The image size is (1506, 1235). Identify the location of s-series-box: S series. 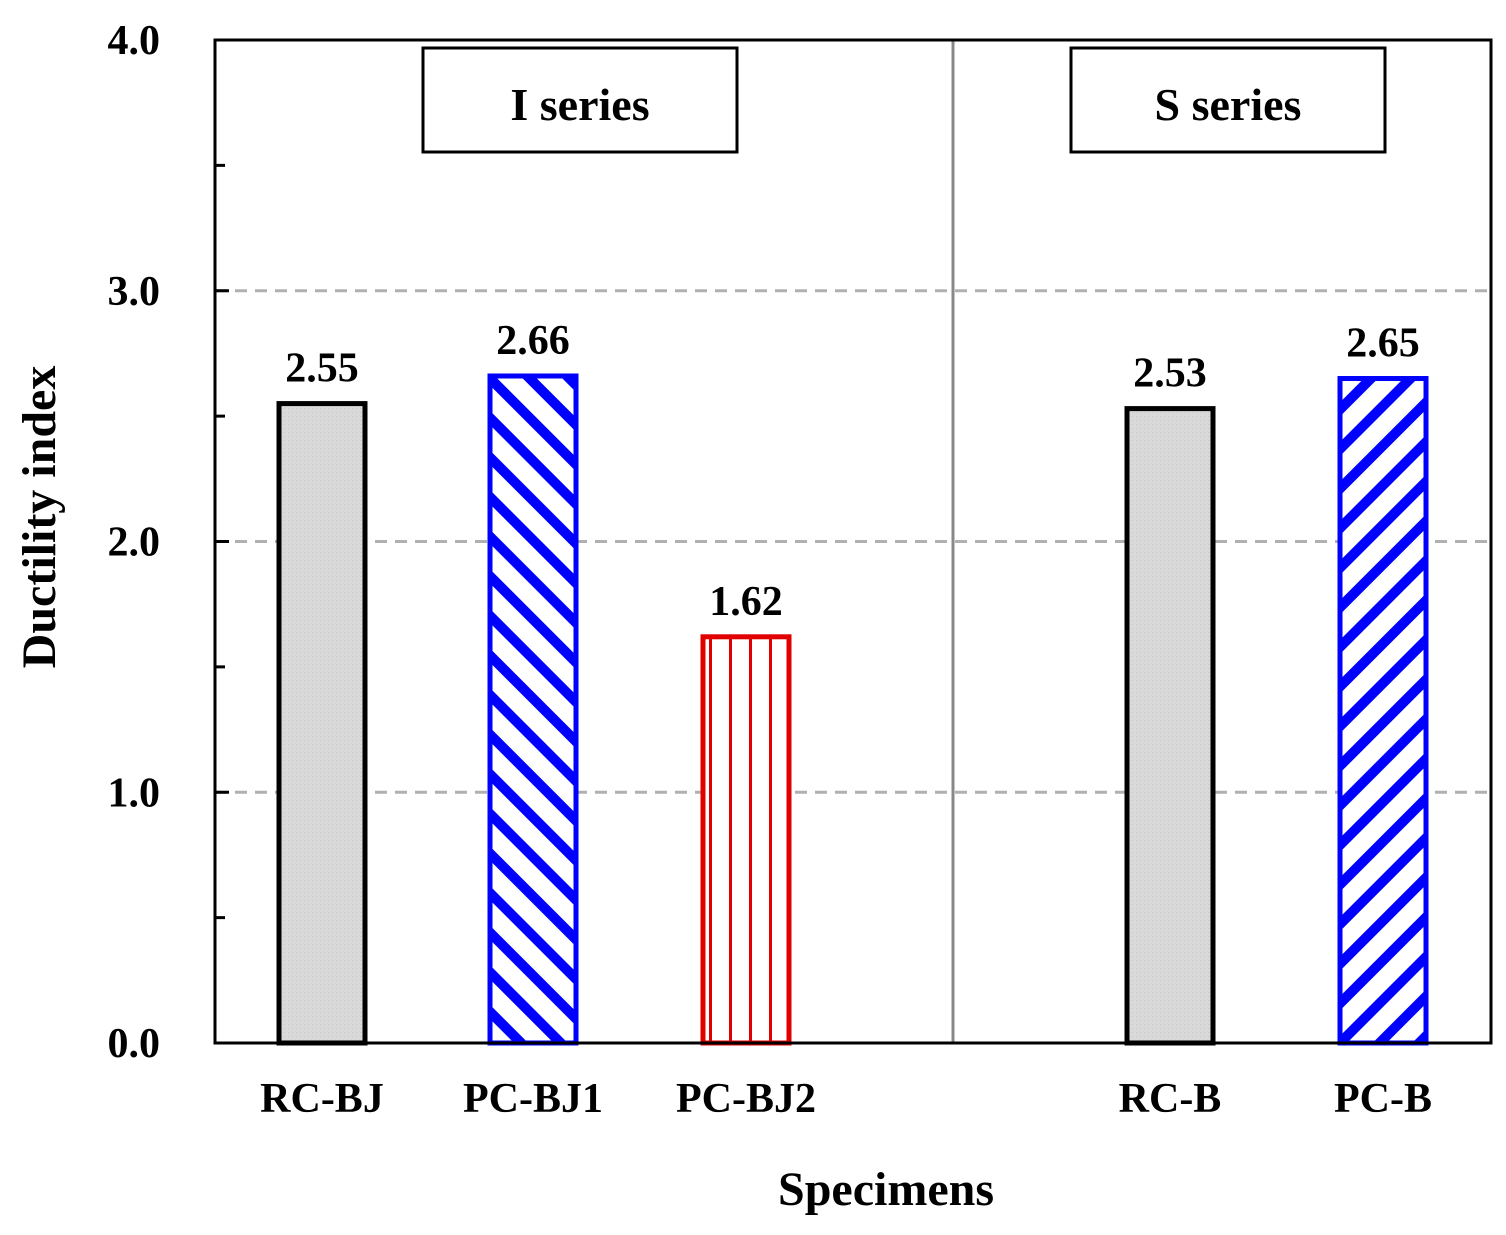
(1228, 100).